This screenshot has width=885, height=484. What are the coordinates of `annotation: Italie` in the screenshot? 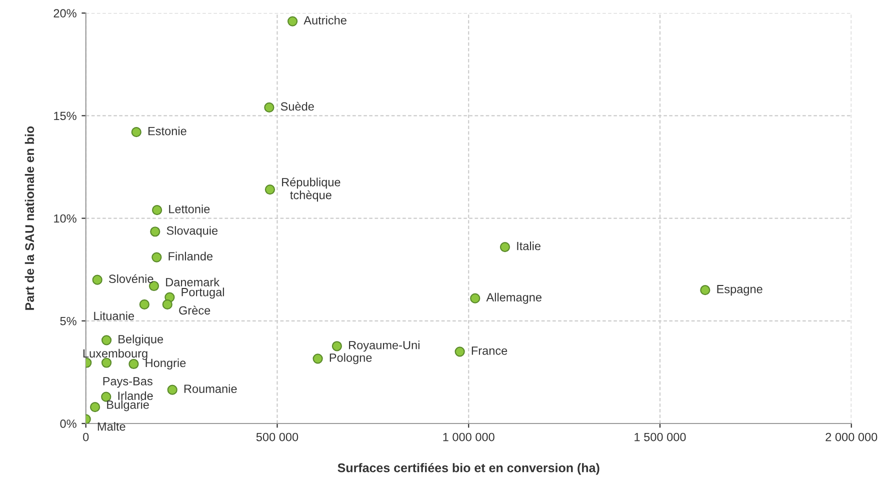 It's located at (528, 246).